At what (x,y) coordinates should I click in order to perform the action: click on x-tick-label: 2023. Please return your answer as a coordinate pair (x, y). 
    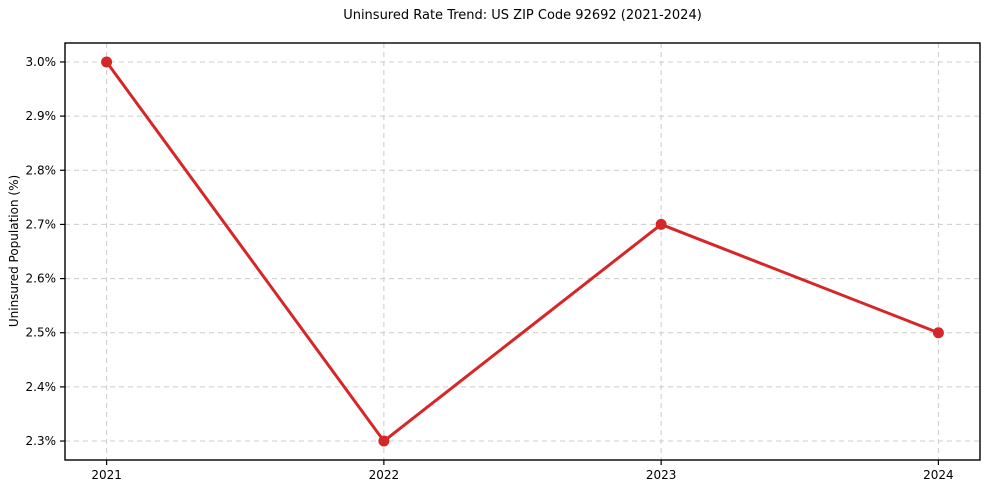
    Looking at the image, I should click on (661, 475).